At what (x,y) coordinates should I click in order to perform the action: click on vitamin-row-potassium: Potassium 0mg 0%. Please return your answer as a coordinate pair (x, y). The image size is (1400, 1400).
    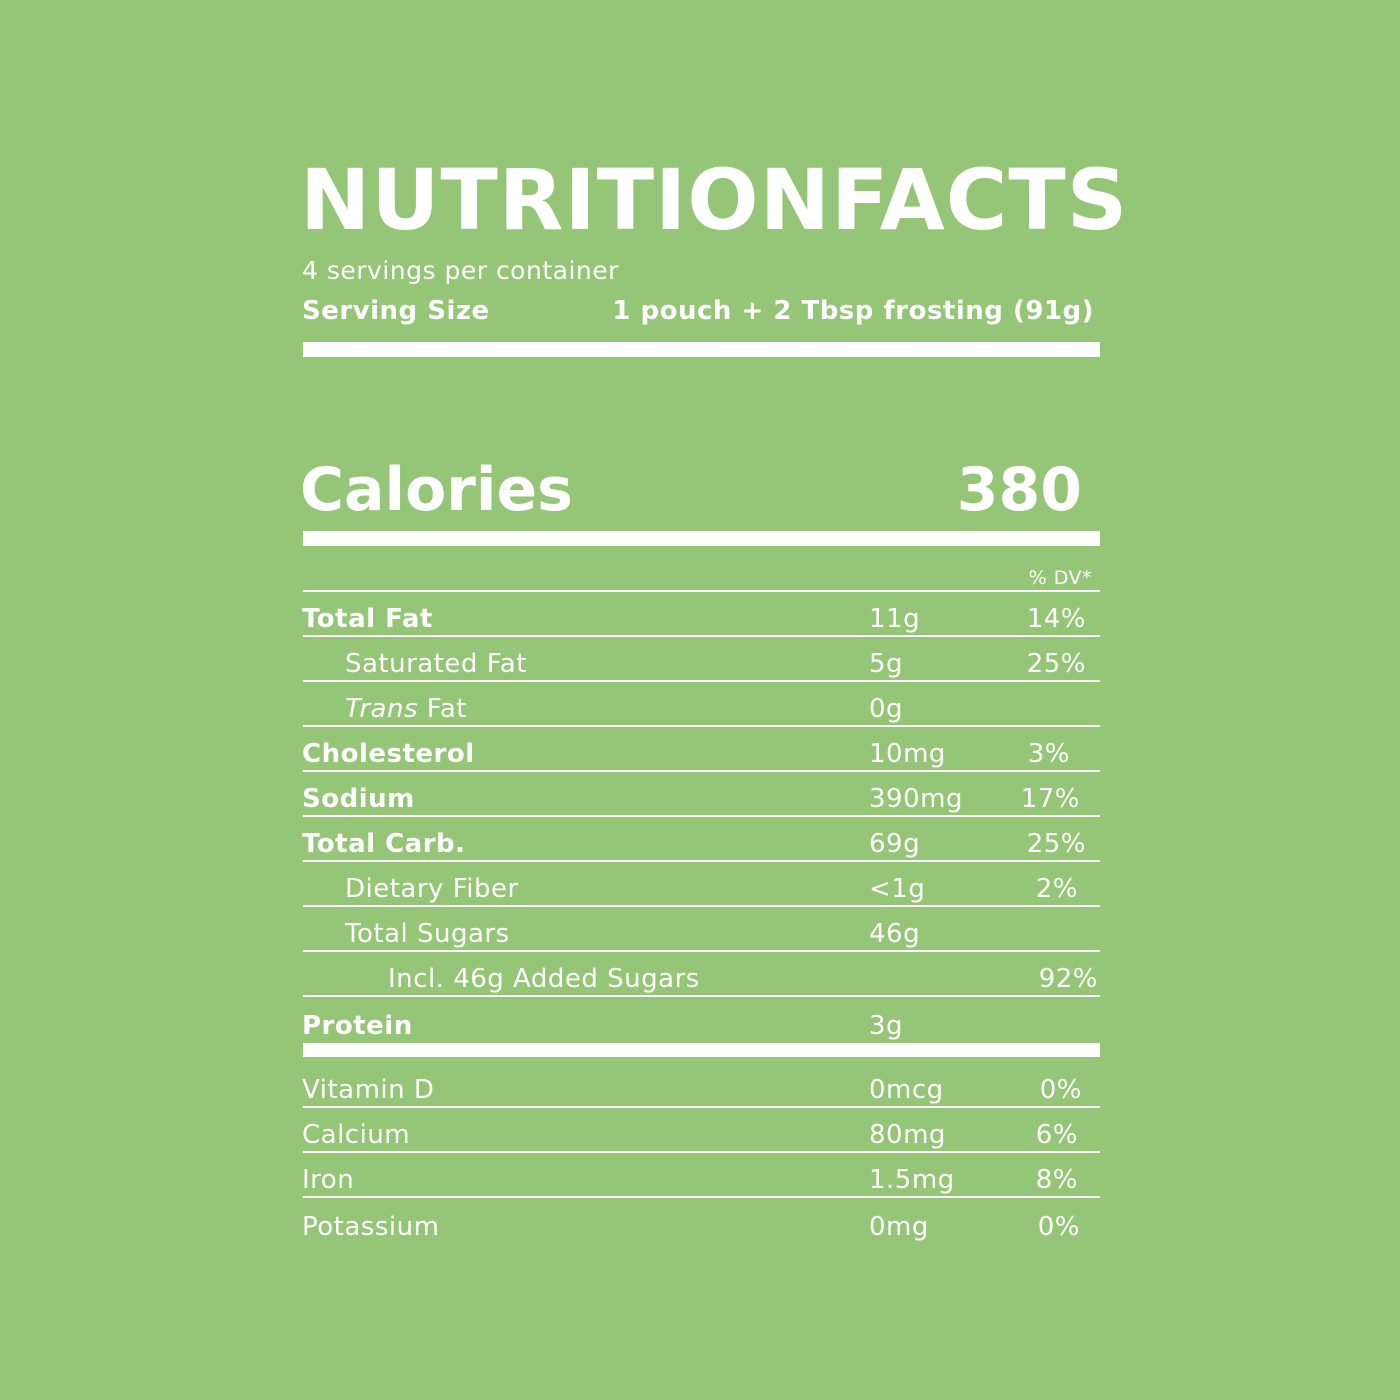
    Looking at the image, I should click on (701, 1220).